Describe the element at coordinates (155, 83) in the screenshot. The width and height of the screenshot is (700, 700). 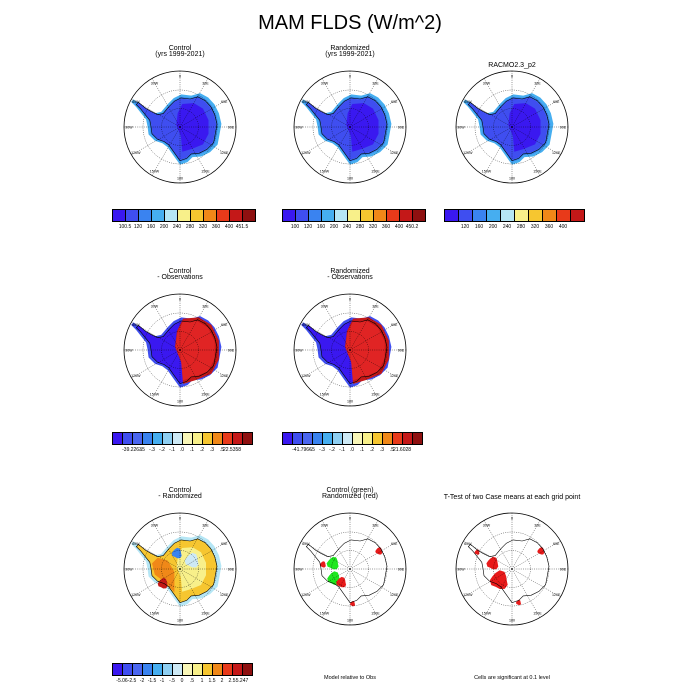
I see `longitude-label: 30W` at that location.